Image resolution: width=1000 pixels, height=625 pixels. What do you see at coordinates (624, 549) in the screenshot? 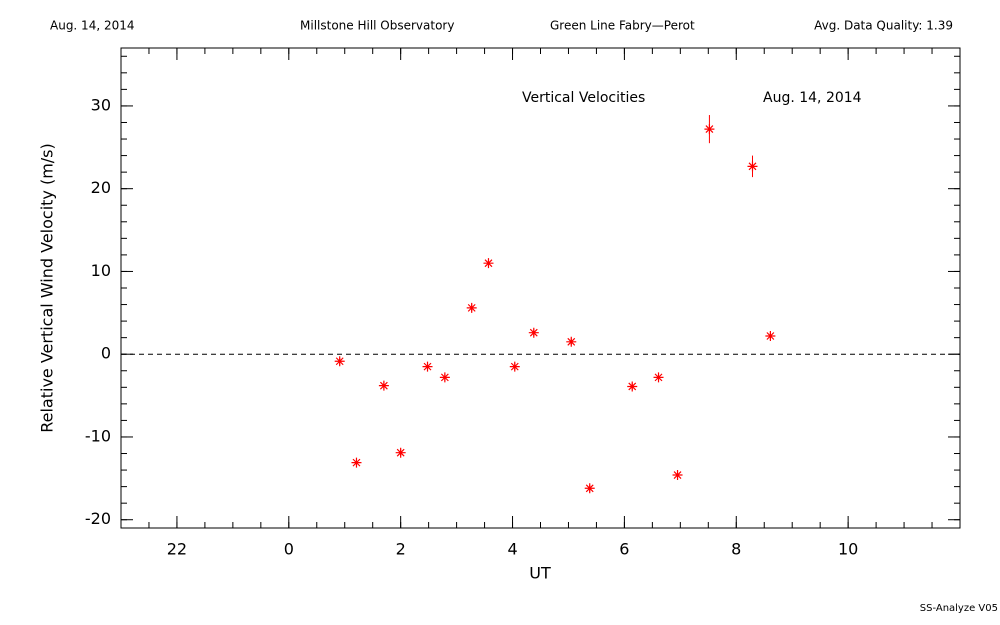
I see `x-tick-label: 6` at bounding box center [624, 549].